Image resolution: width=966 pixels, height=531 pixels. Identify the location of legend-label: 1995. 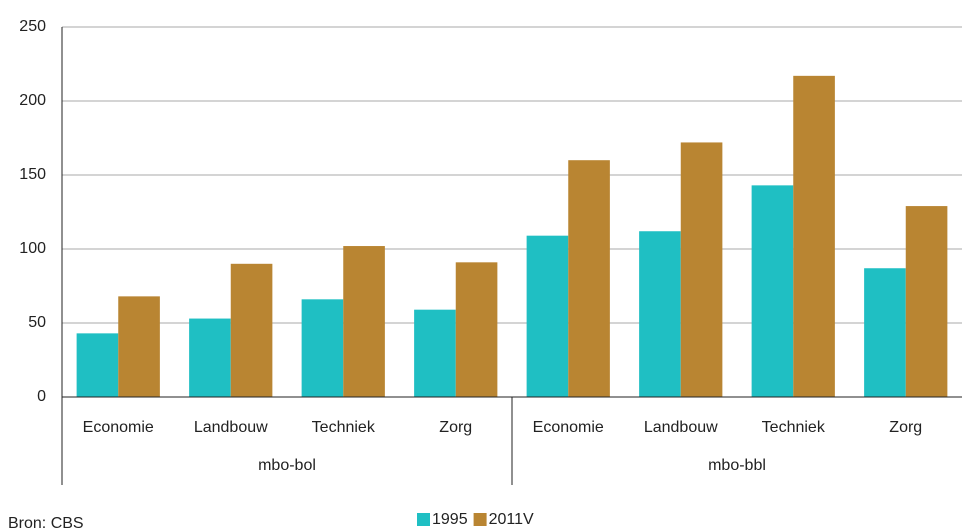
(450, 519).